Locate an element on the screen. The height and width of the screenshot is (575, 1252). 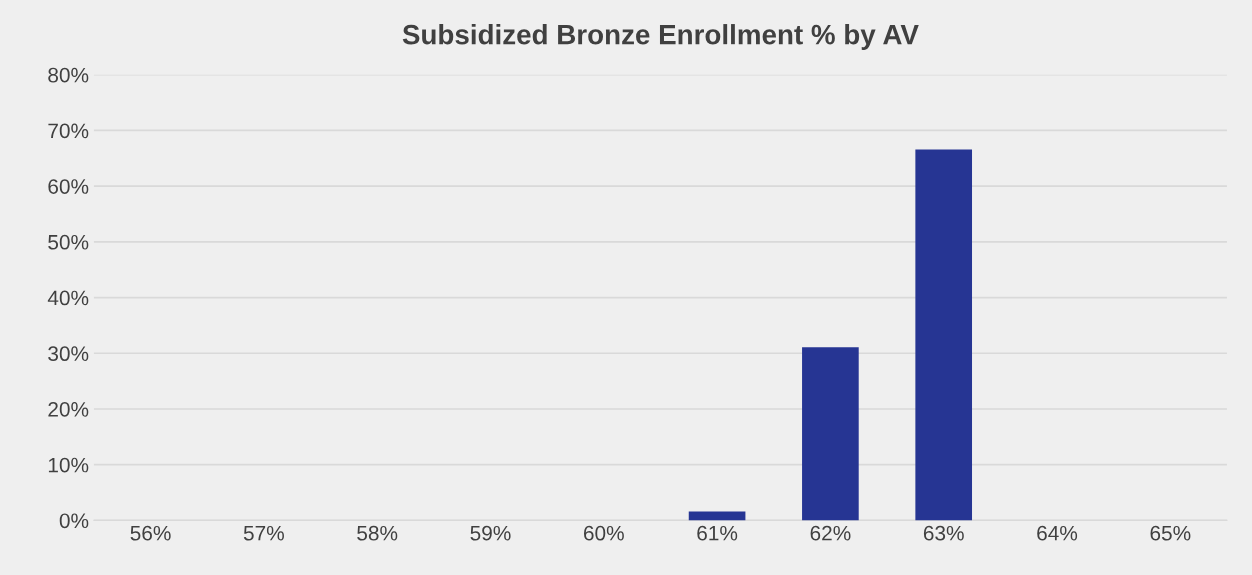
x-tick-label: 57% is located at coordinates (263, 533).